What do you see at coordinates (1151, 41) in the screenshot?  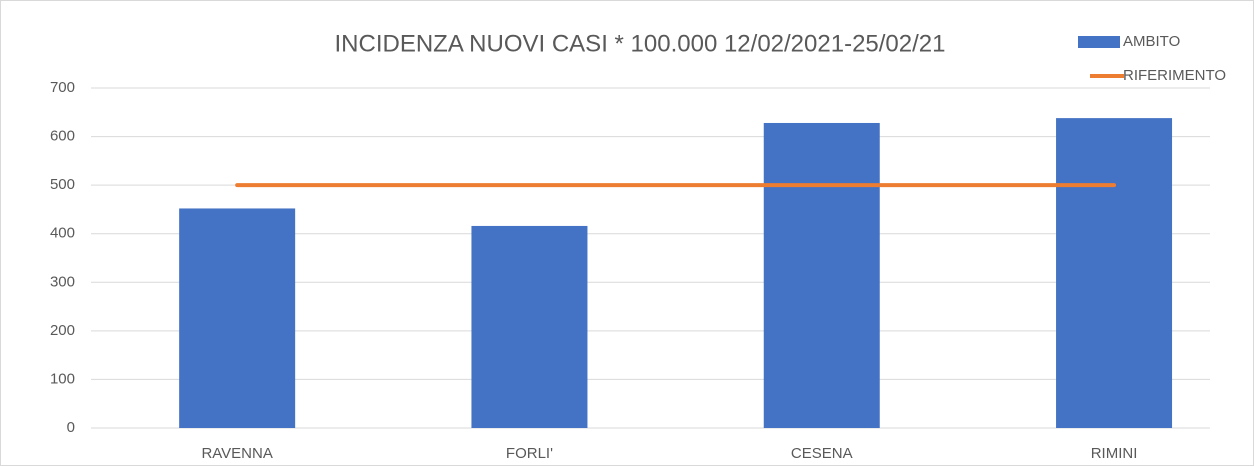 I see `legend-label: AMBITO` at bounding box center [1151, 41].